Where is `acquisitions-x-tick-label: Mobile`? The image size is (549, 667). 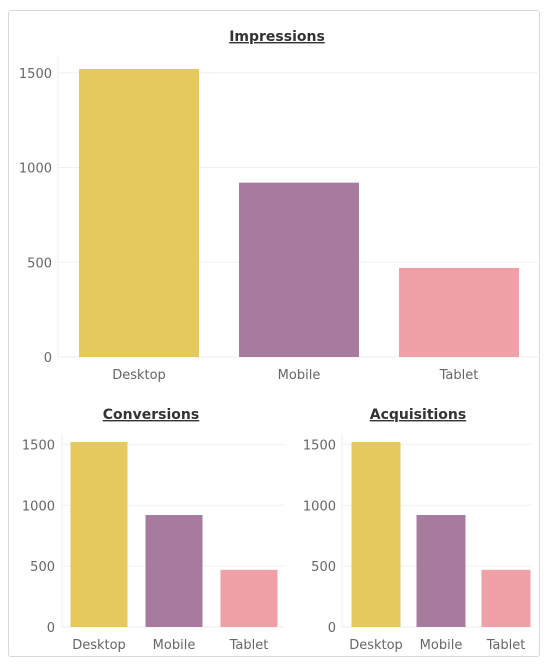 acquisitions-x-tick-label: Mobile is located at coordinates (441, 645).